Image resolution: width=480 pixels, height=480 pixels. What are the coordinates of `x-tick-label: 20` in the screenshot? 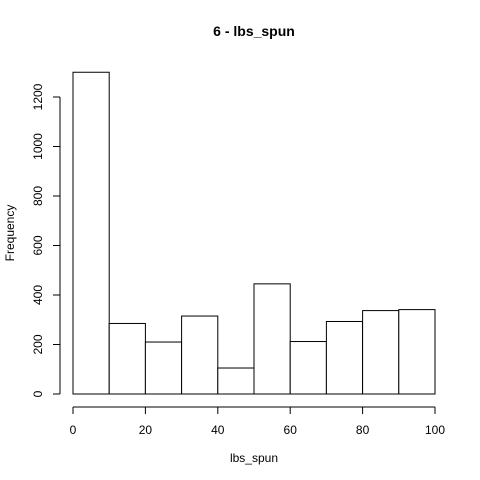 It's located at (146, 430).